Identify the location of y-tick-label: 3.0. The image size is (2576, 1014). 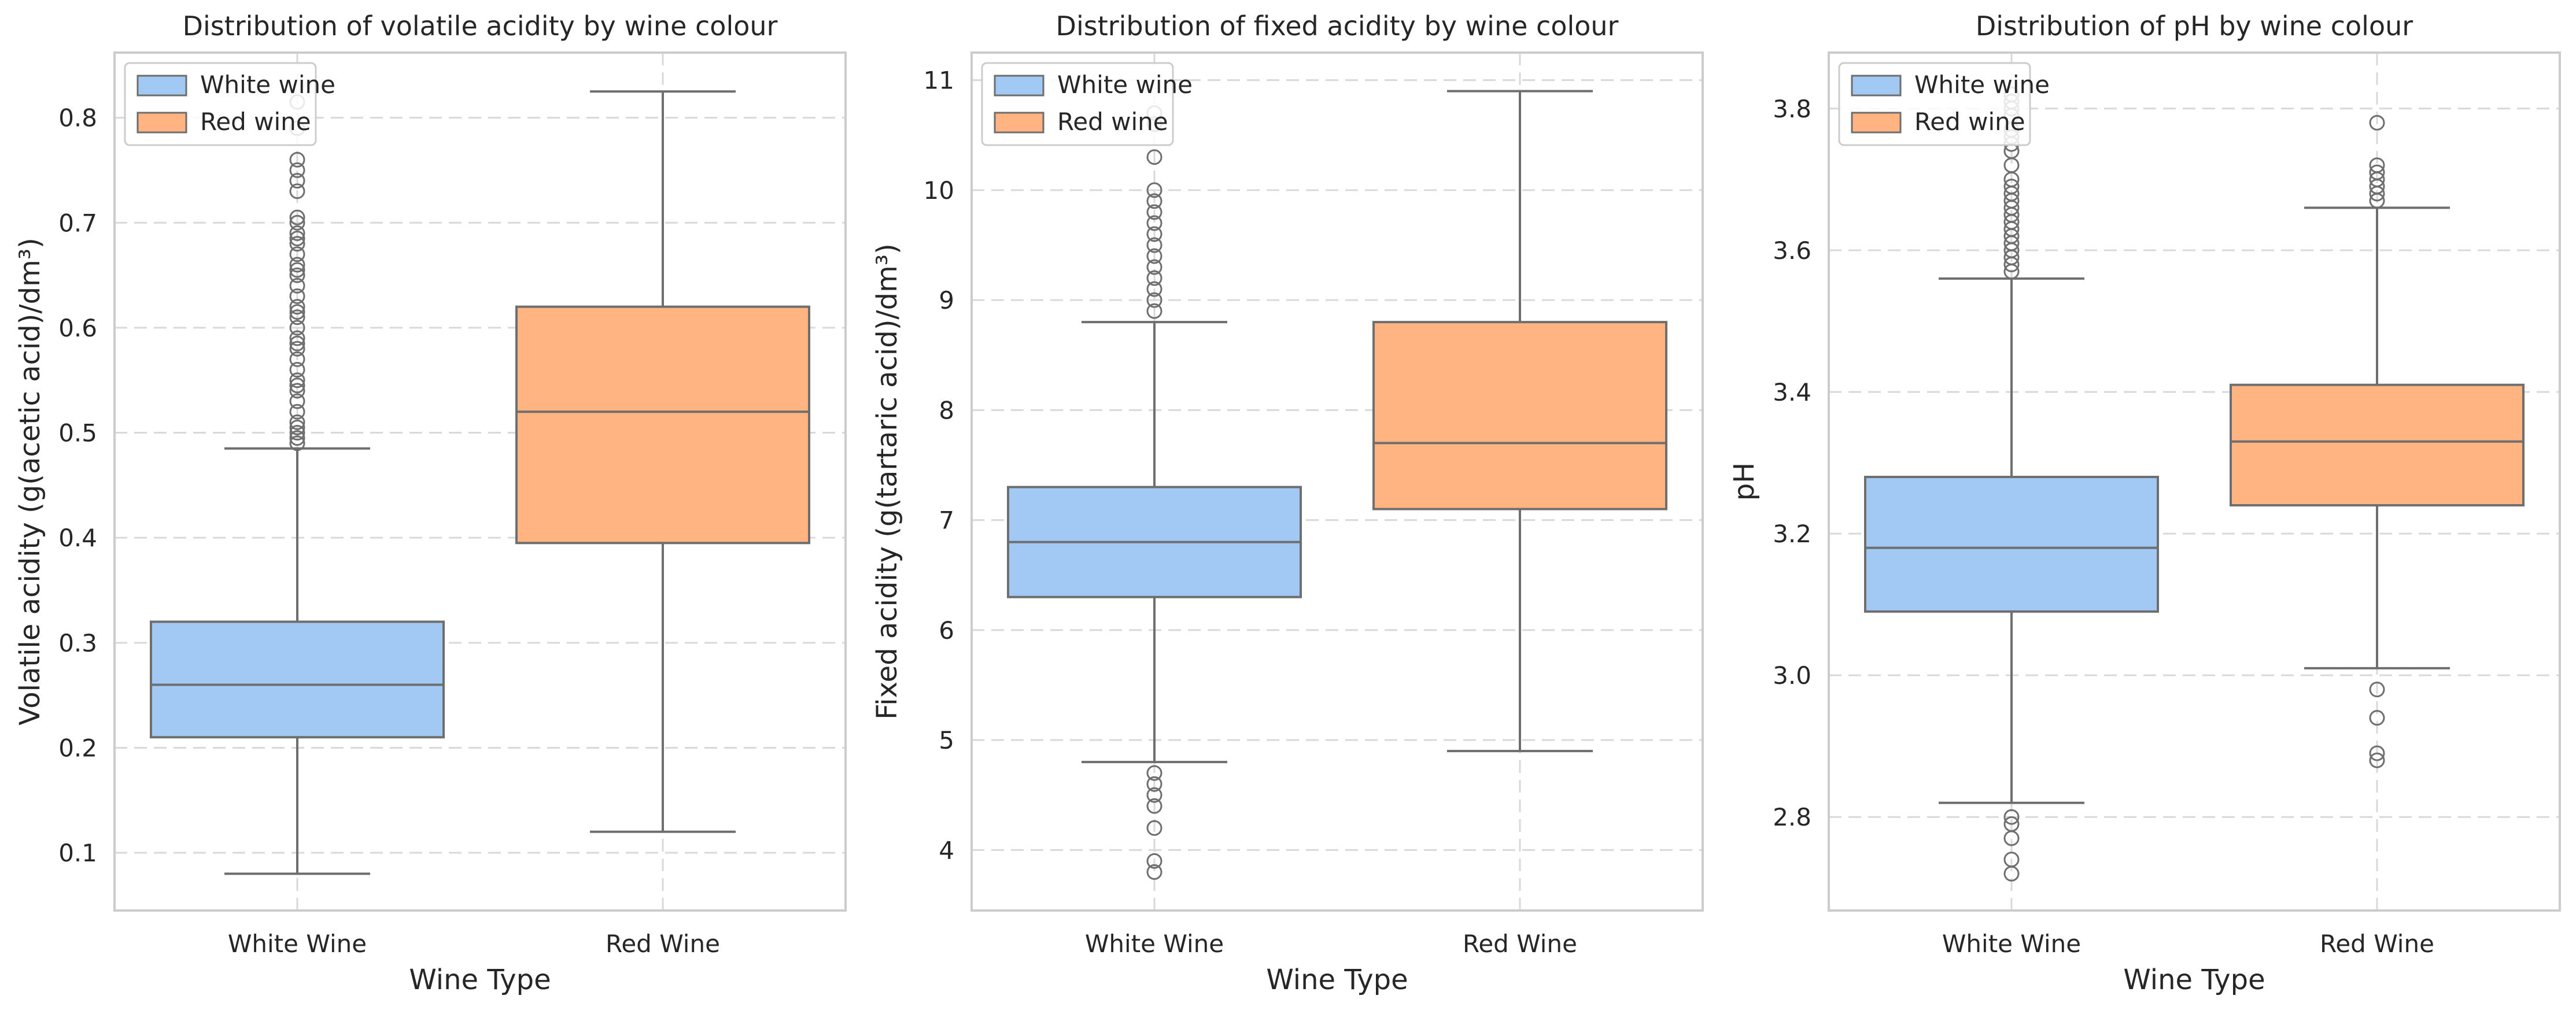
(1792, 676).